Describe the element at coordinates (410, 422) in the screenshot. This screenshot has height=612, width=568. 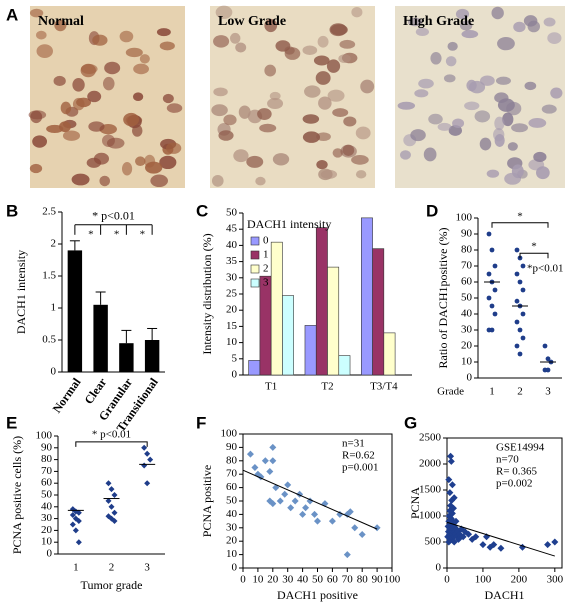
I see `panel-letter: G` at that location.